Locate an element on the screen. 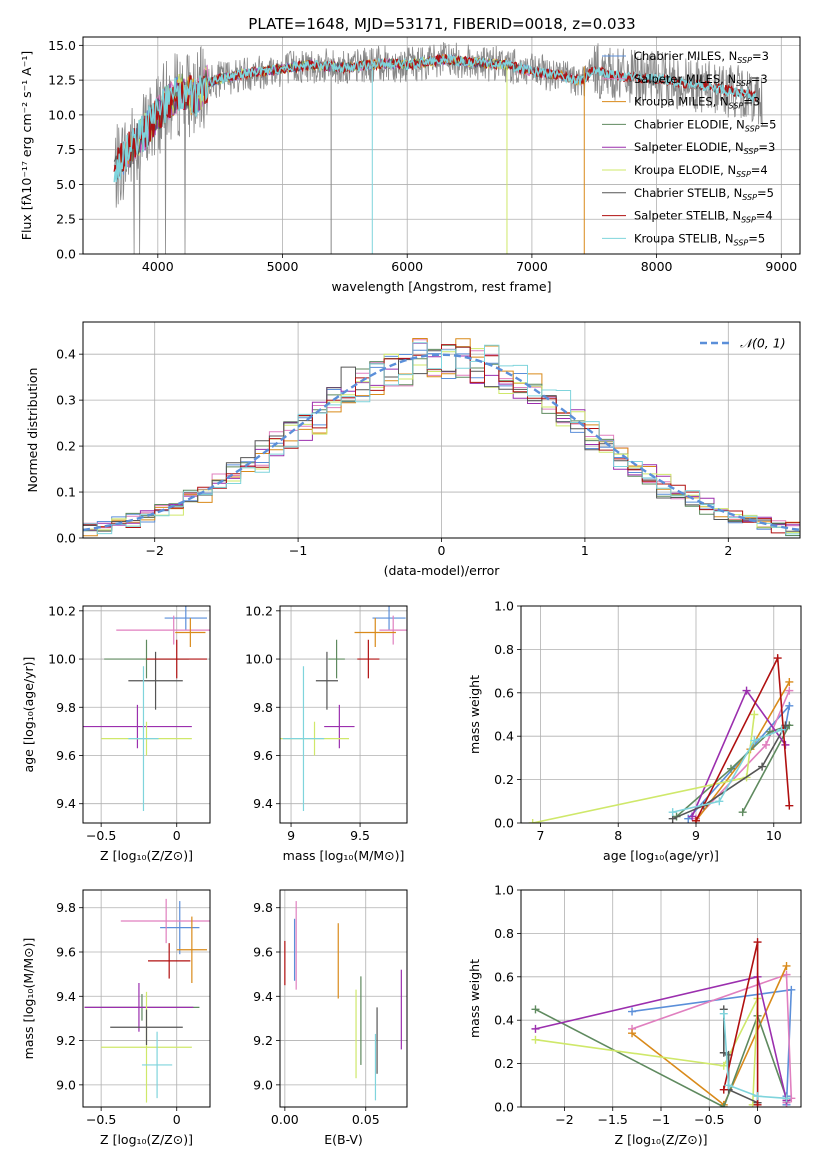  weight-line-salpeter-stelib is located at coordinates (743, 738).